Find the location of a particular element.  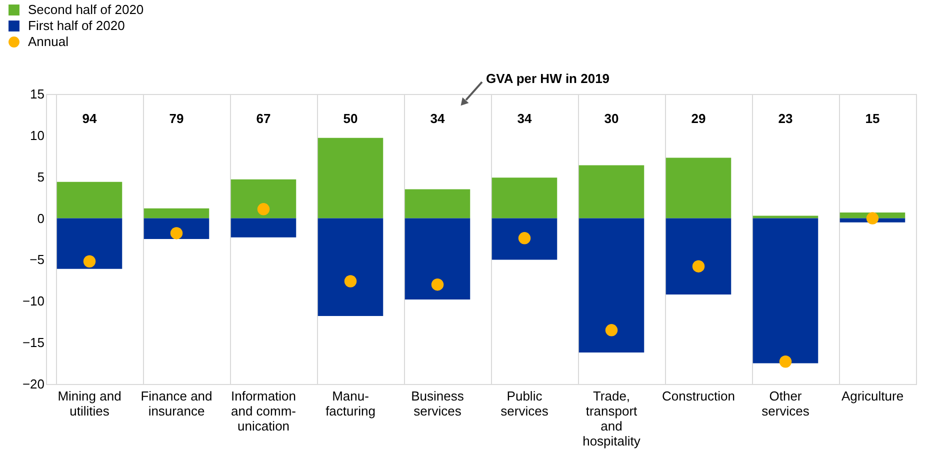

annotation: 79 is located at coordinates (176, 118).